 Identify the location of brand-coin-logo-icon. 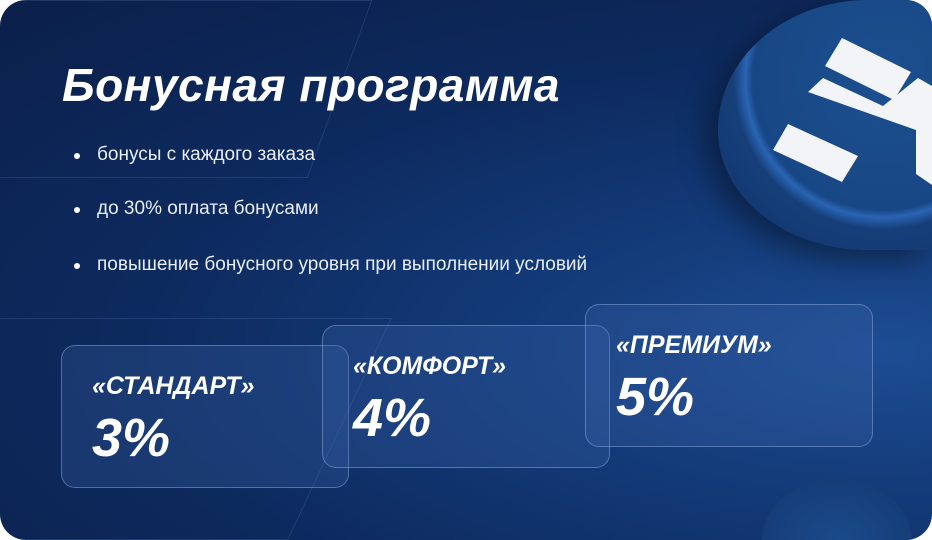
(825, 125).